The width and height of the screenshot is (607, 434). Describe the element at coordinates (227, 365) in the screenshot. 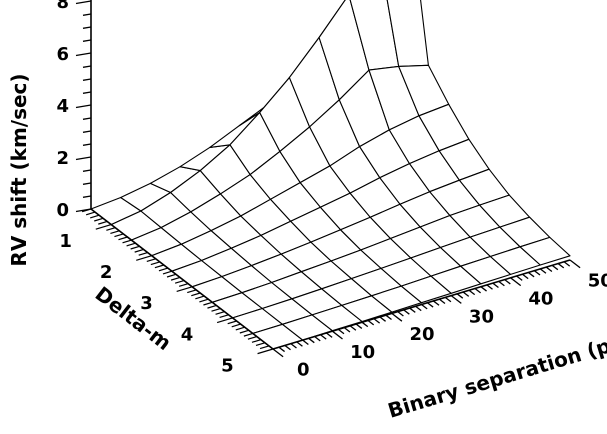

I see `y-tick-label: 5` at that location.